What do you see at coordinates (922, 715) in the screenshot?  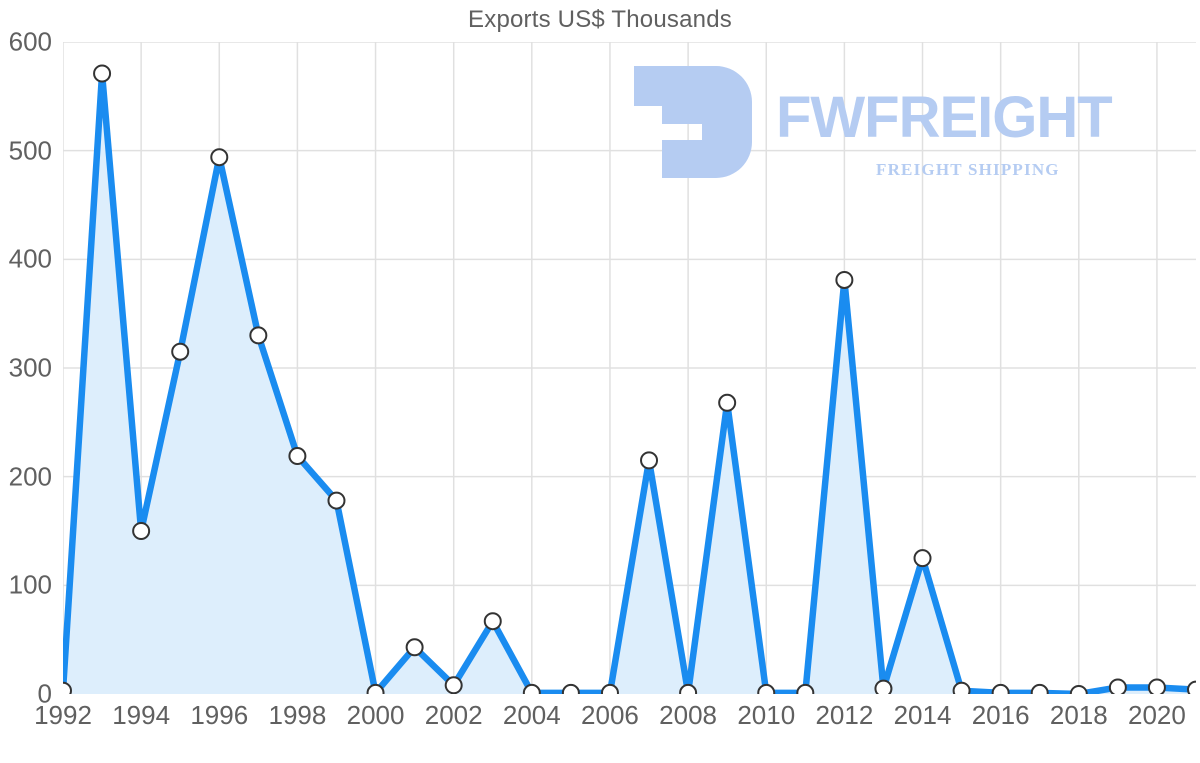 I see `x-axis-tick-label: 2014` at bounding box center [922, 715].